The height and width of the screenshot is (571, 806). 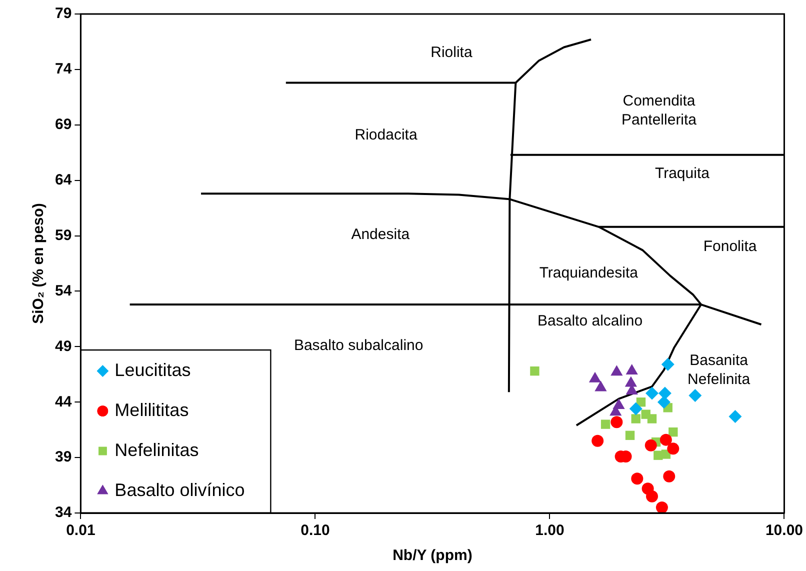 What do you see at coordinates (63, 346) in the screenshot?
I see `y-tick-label: 49` at bounding box center [63, 346].